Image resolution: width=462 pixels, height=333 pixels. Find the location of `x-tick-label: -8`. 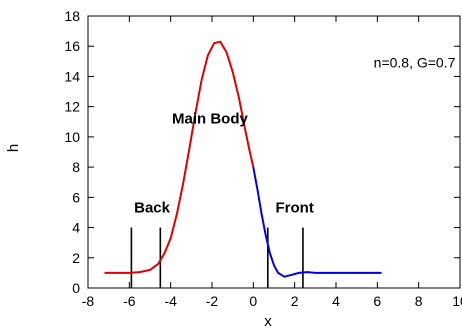

x-tick-label: -8 is located at coordinates (88, 301).